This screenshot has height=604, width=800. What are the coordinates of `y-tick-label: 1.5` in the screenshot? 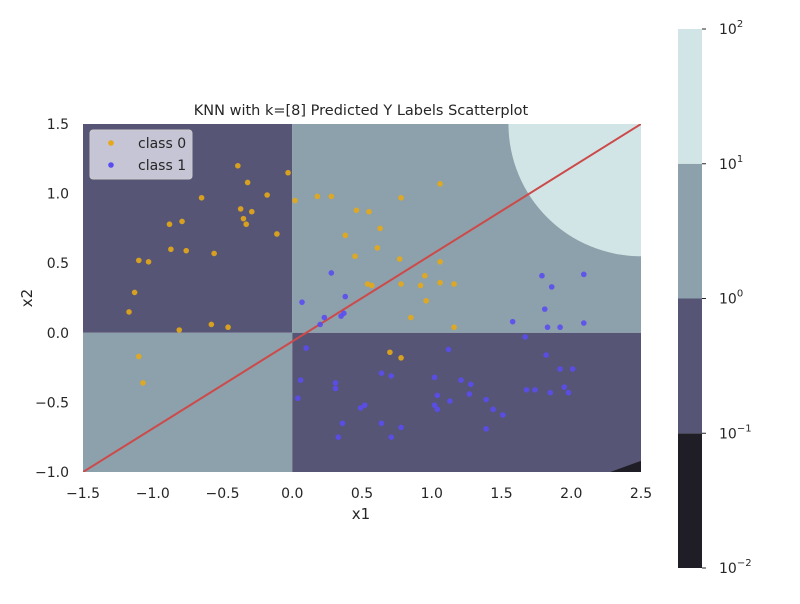 It's located at (58, 125).